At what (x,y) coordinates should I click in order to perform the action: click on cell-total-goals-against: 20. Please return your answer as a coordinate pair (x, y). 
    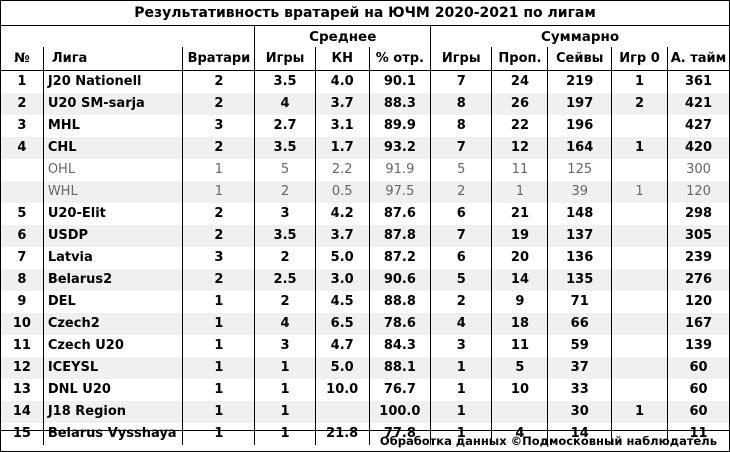
    Looking at the image, I should click on (519, 257).